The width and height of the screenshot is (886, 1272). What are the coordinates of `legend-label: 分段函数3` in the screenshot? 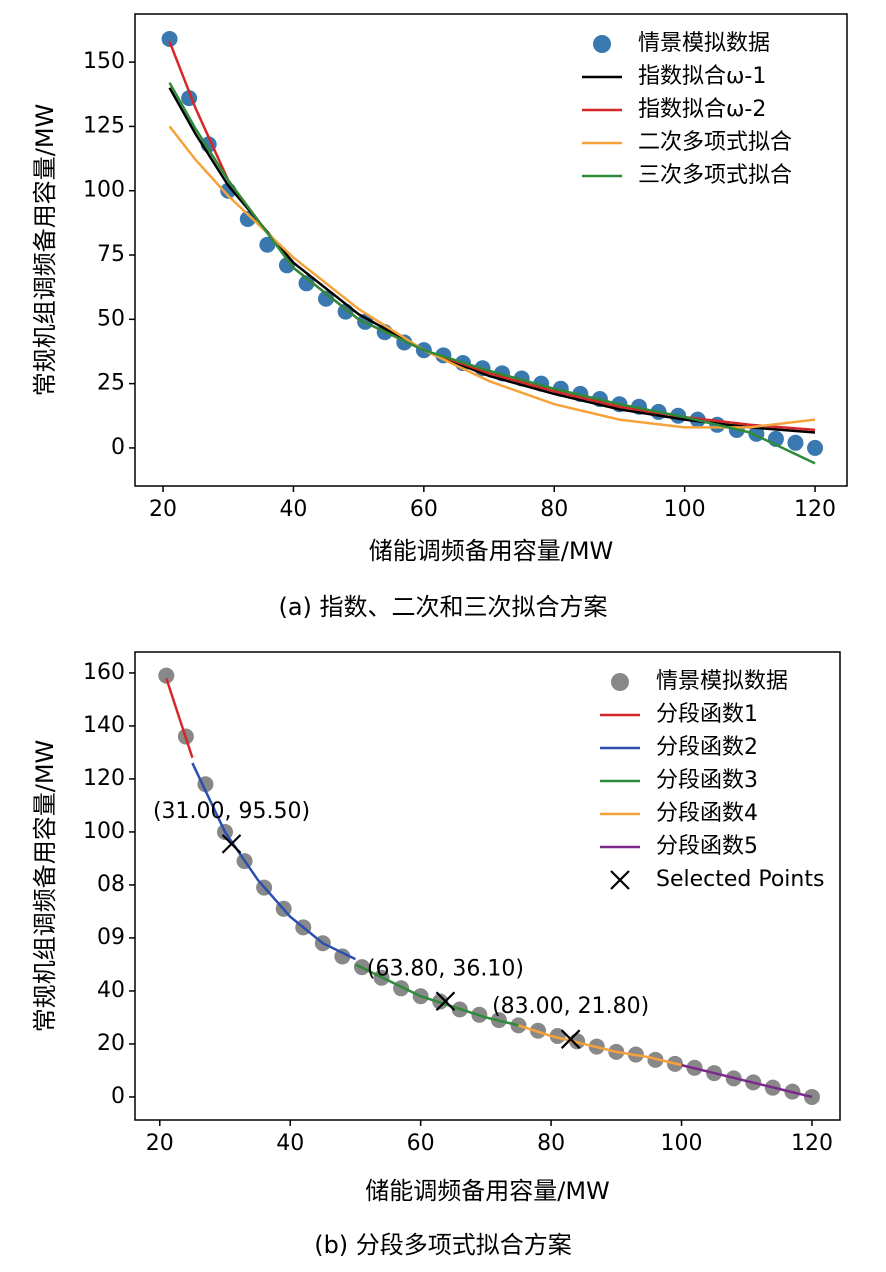 It's located at (707, 780).